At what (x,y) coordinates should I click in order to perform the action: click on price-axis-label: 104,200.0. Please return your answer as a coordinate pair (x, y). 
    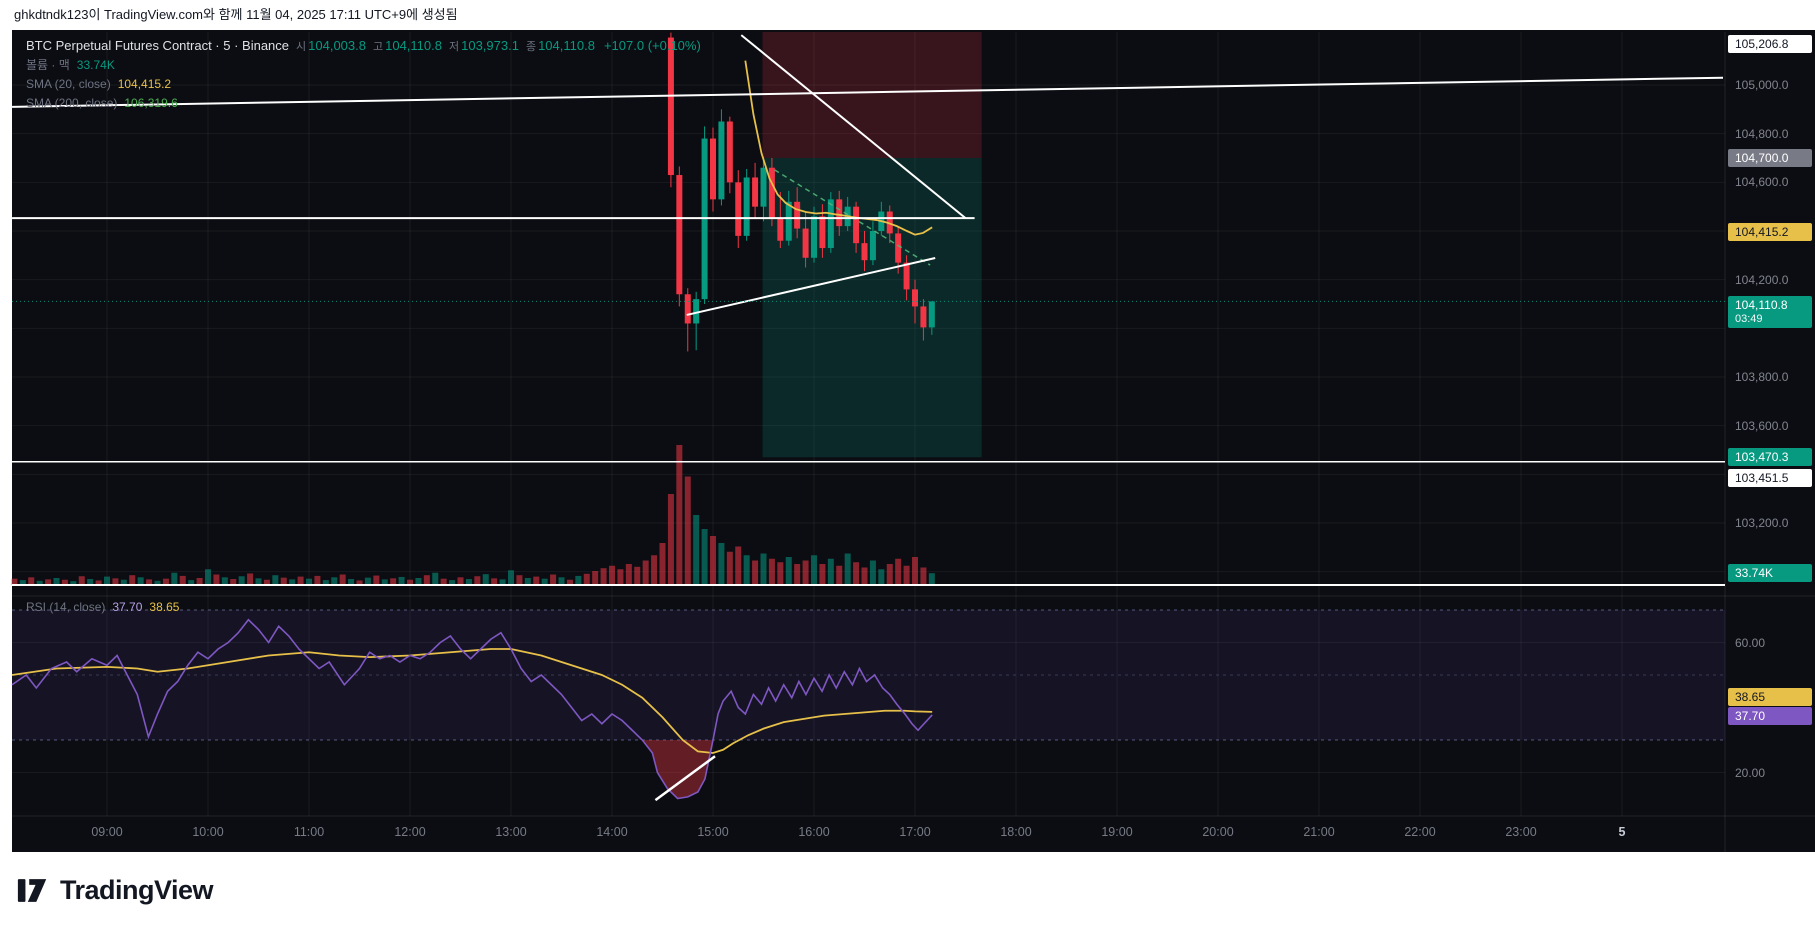
    Looking at the image, I should click on (1762, 279).